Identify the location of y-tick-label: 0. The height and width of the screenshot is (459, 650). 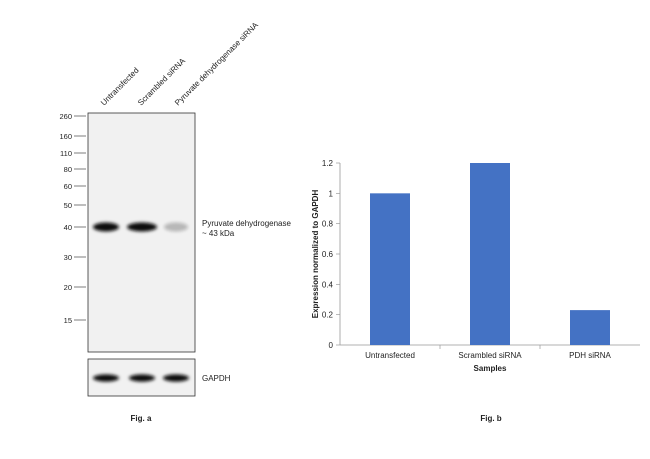
(331, 345).